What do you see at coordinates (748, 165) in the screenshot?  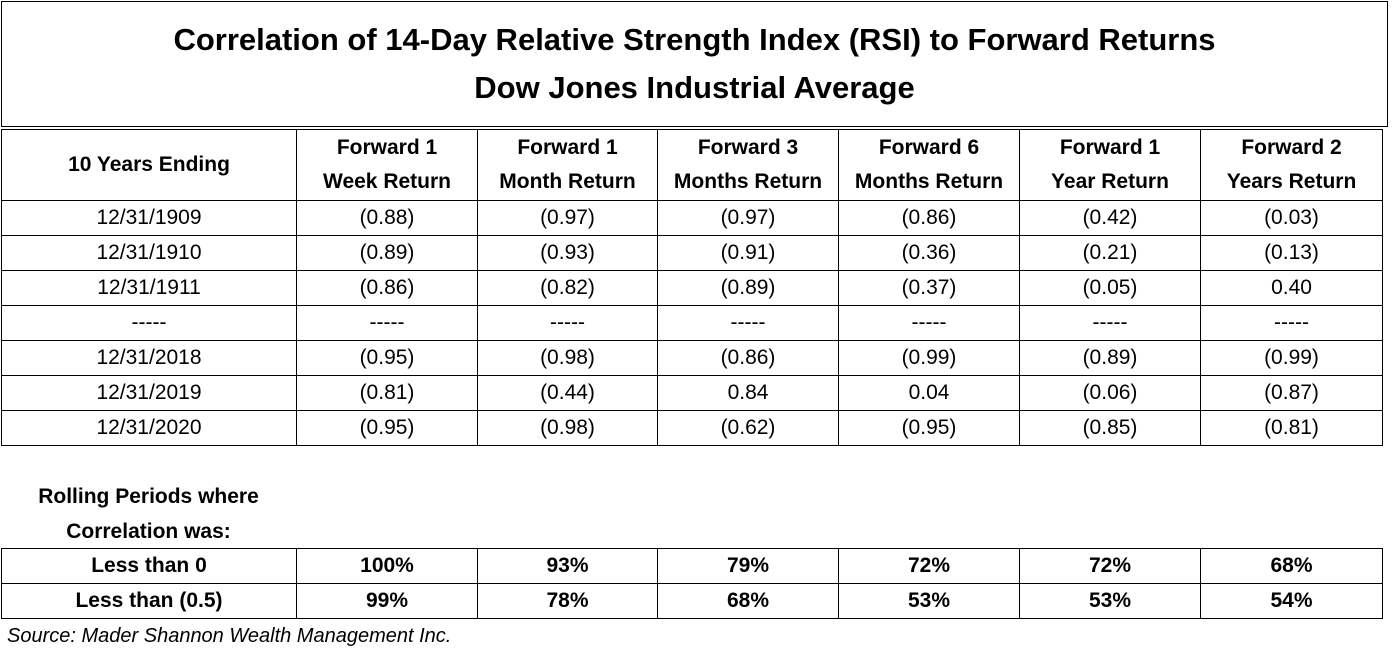 I see `header-cell-3m: Forward 3 Months Return` at bounding box center [748, 165].